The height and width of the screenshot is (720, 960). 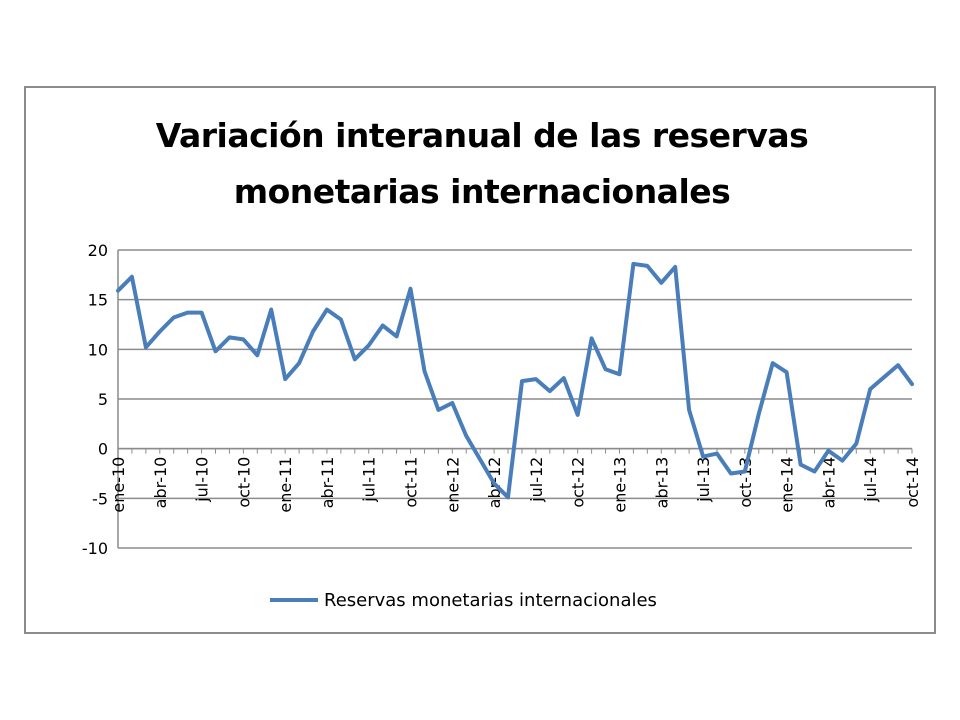 I want to click on x-tick-label: abr-10, so click(x=160, y=483).